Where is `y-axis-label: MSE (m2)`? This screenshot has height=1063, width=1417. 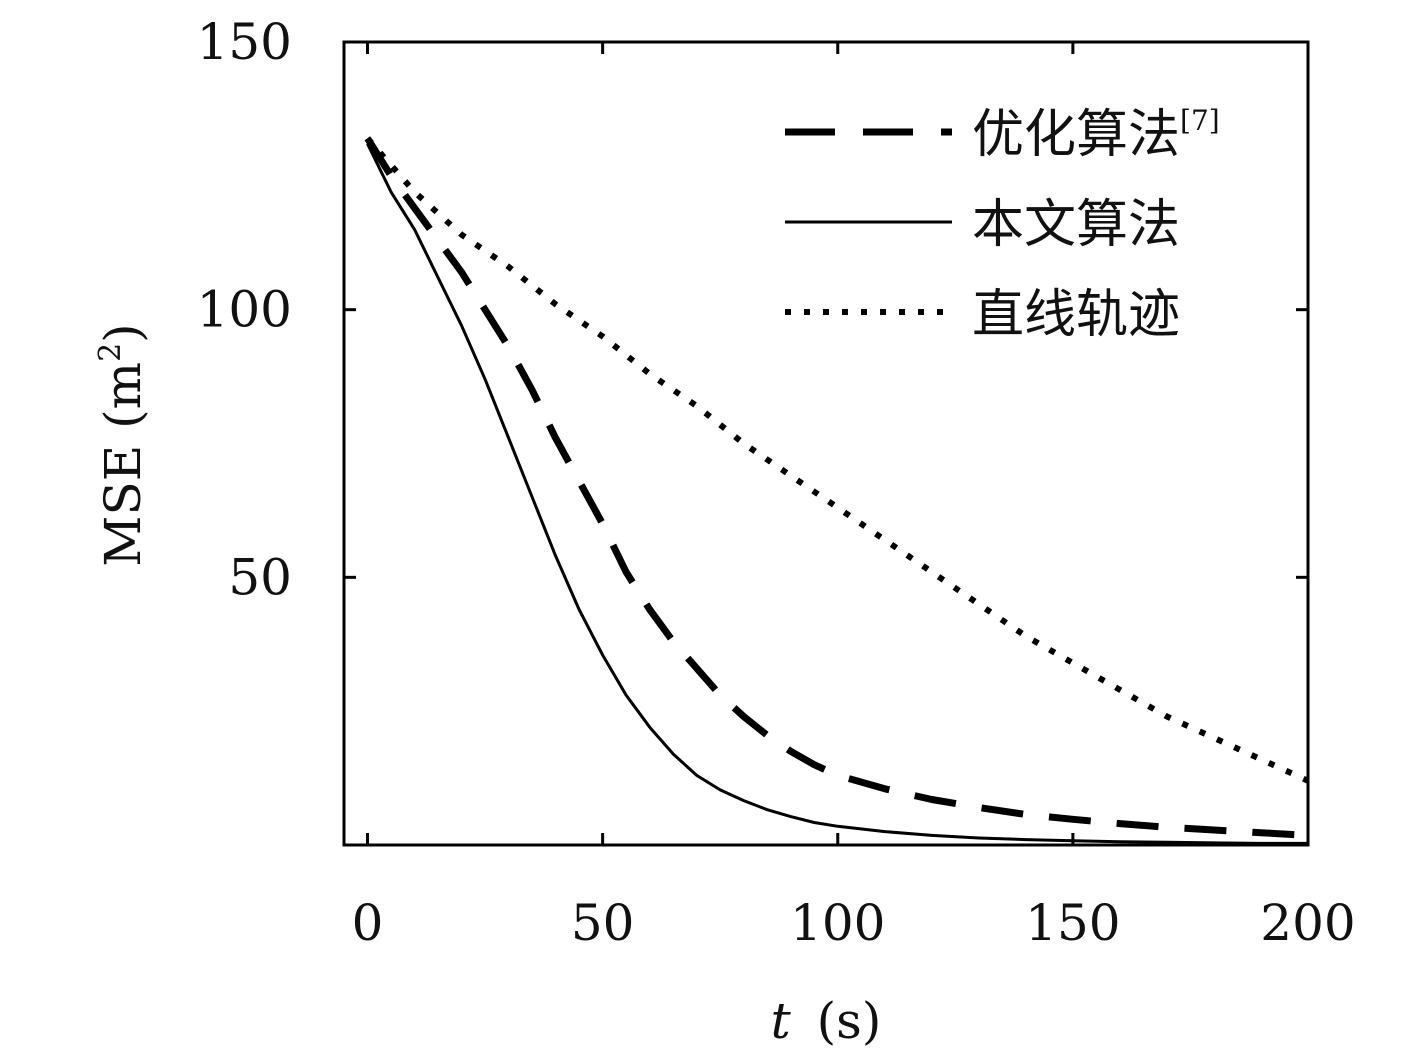 y-axis-label: MSE (m2) is located at coordinates (122, 444).